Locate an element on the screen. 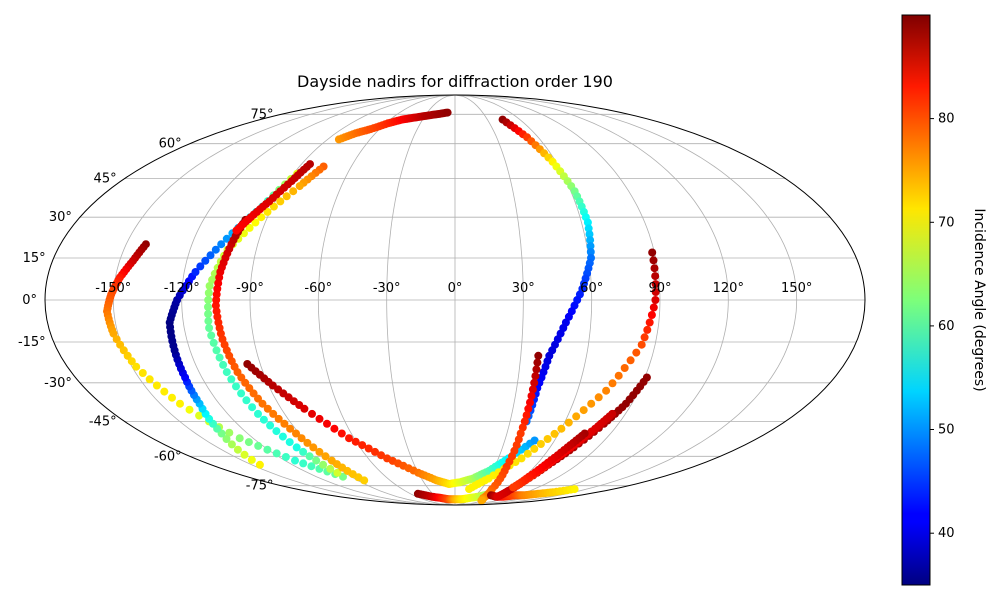  lat-tick-label: 75° is located at coordinates (261, 114).